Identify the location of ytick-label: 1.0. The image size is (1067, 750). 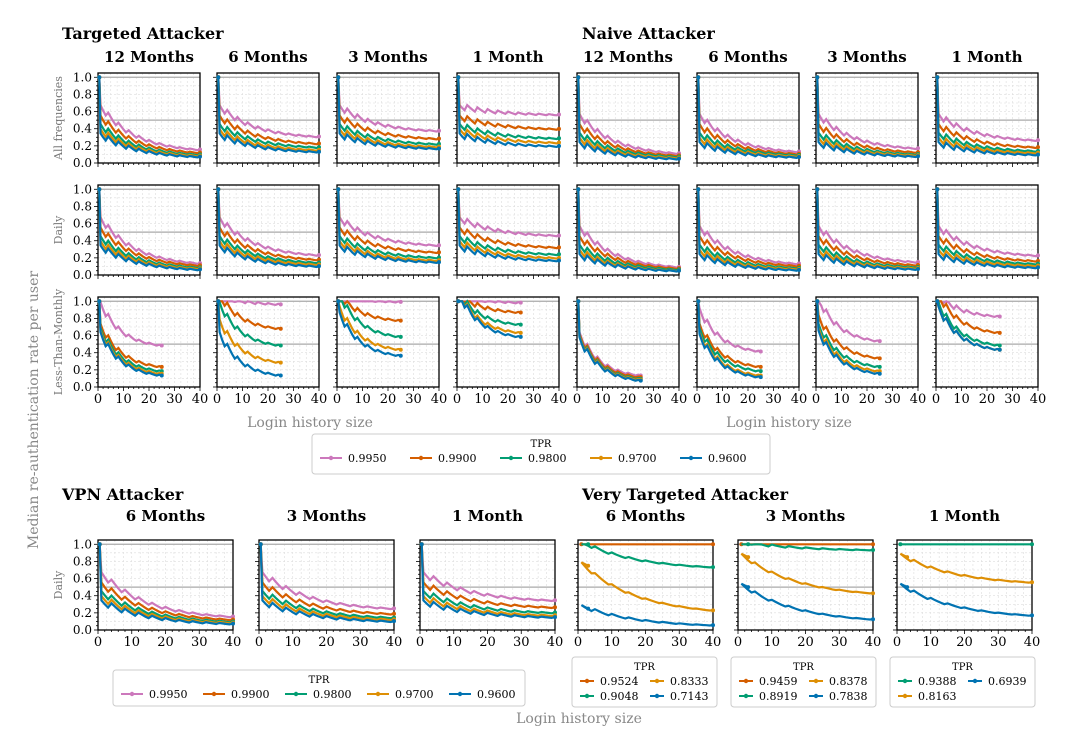
(82, 544).